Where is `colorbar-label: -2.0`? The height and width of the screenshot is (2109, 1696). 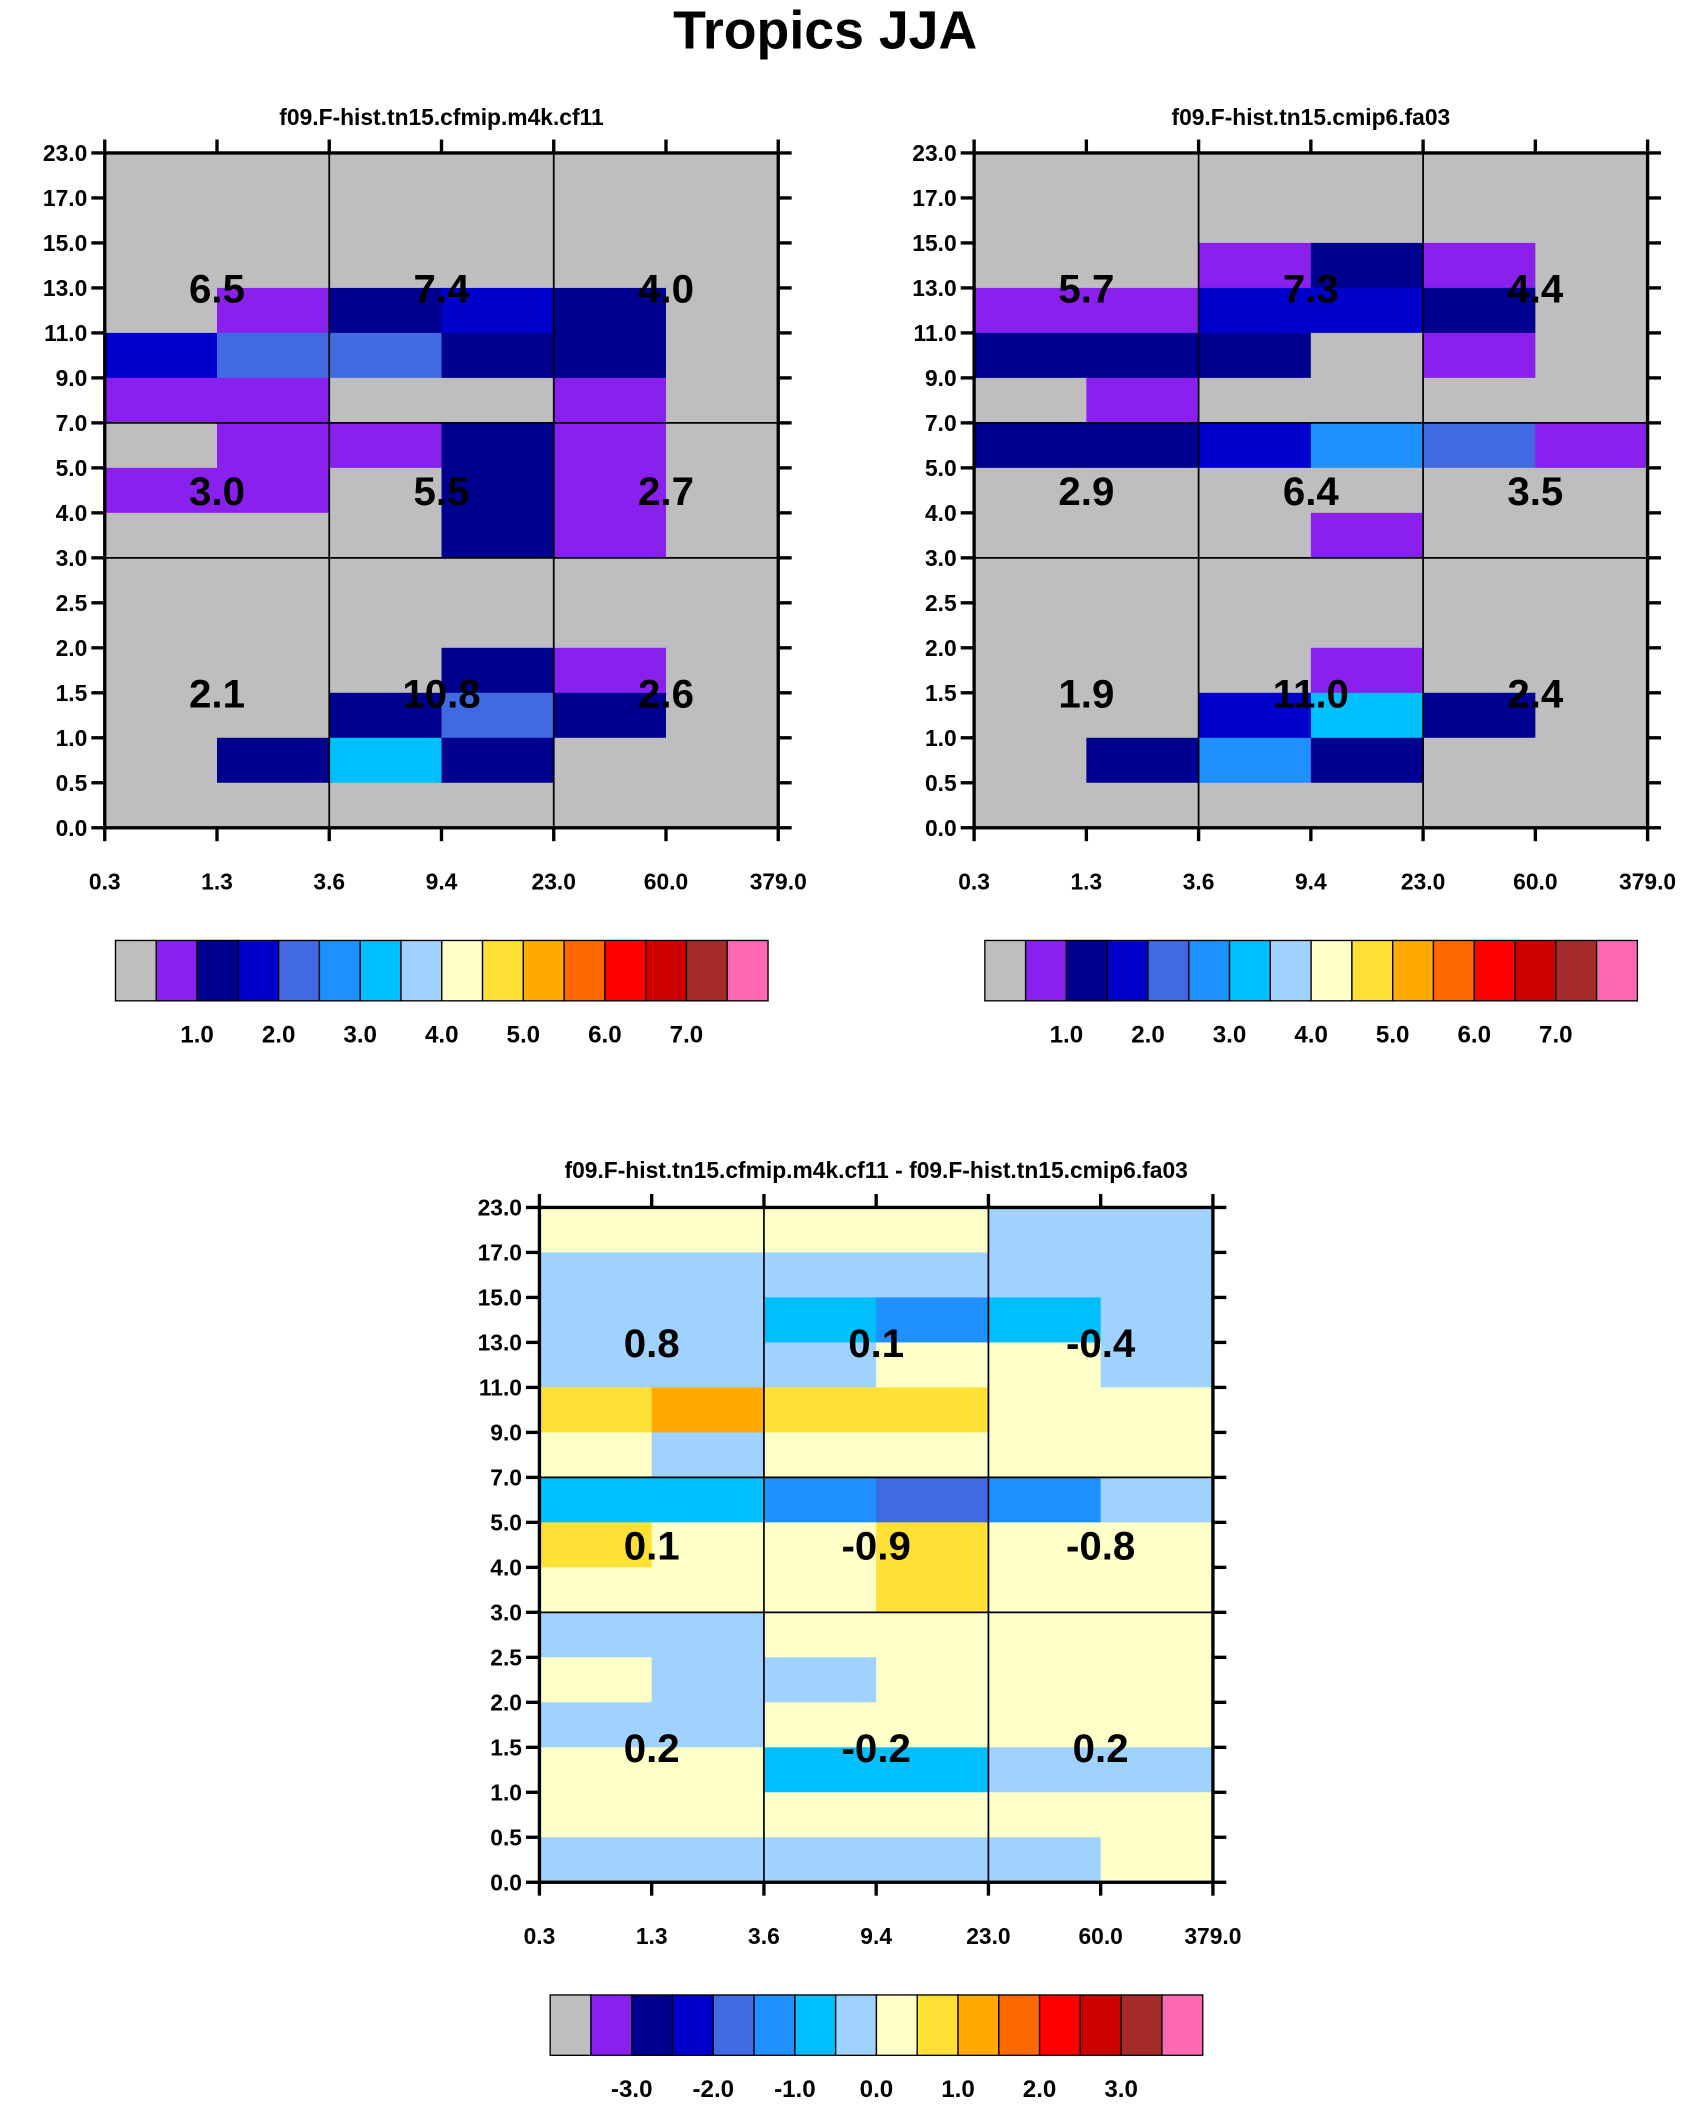 colorbar-label: -2.0 is located at coordinates (714, 2089).